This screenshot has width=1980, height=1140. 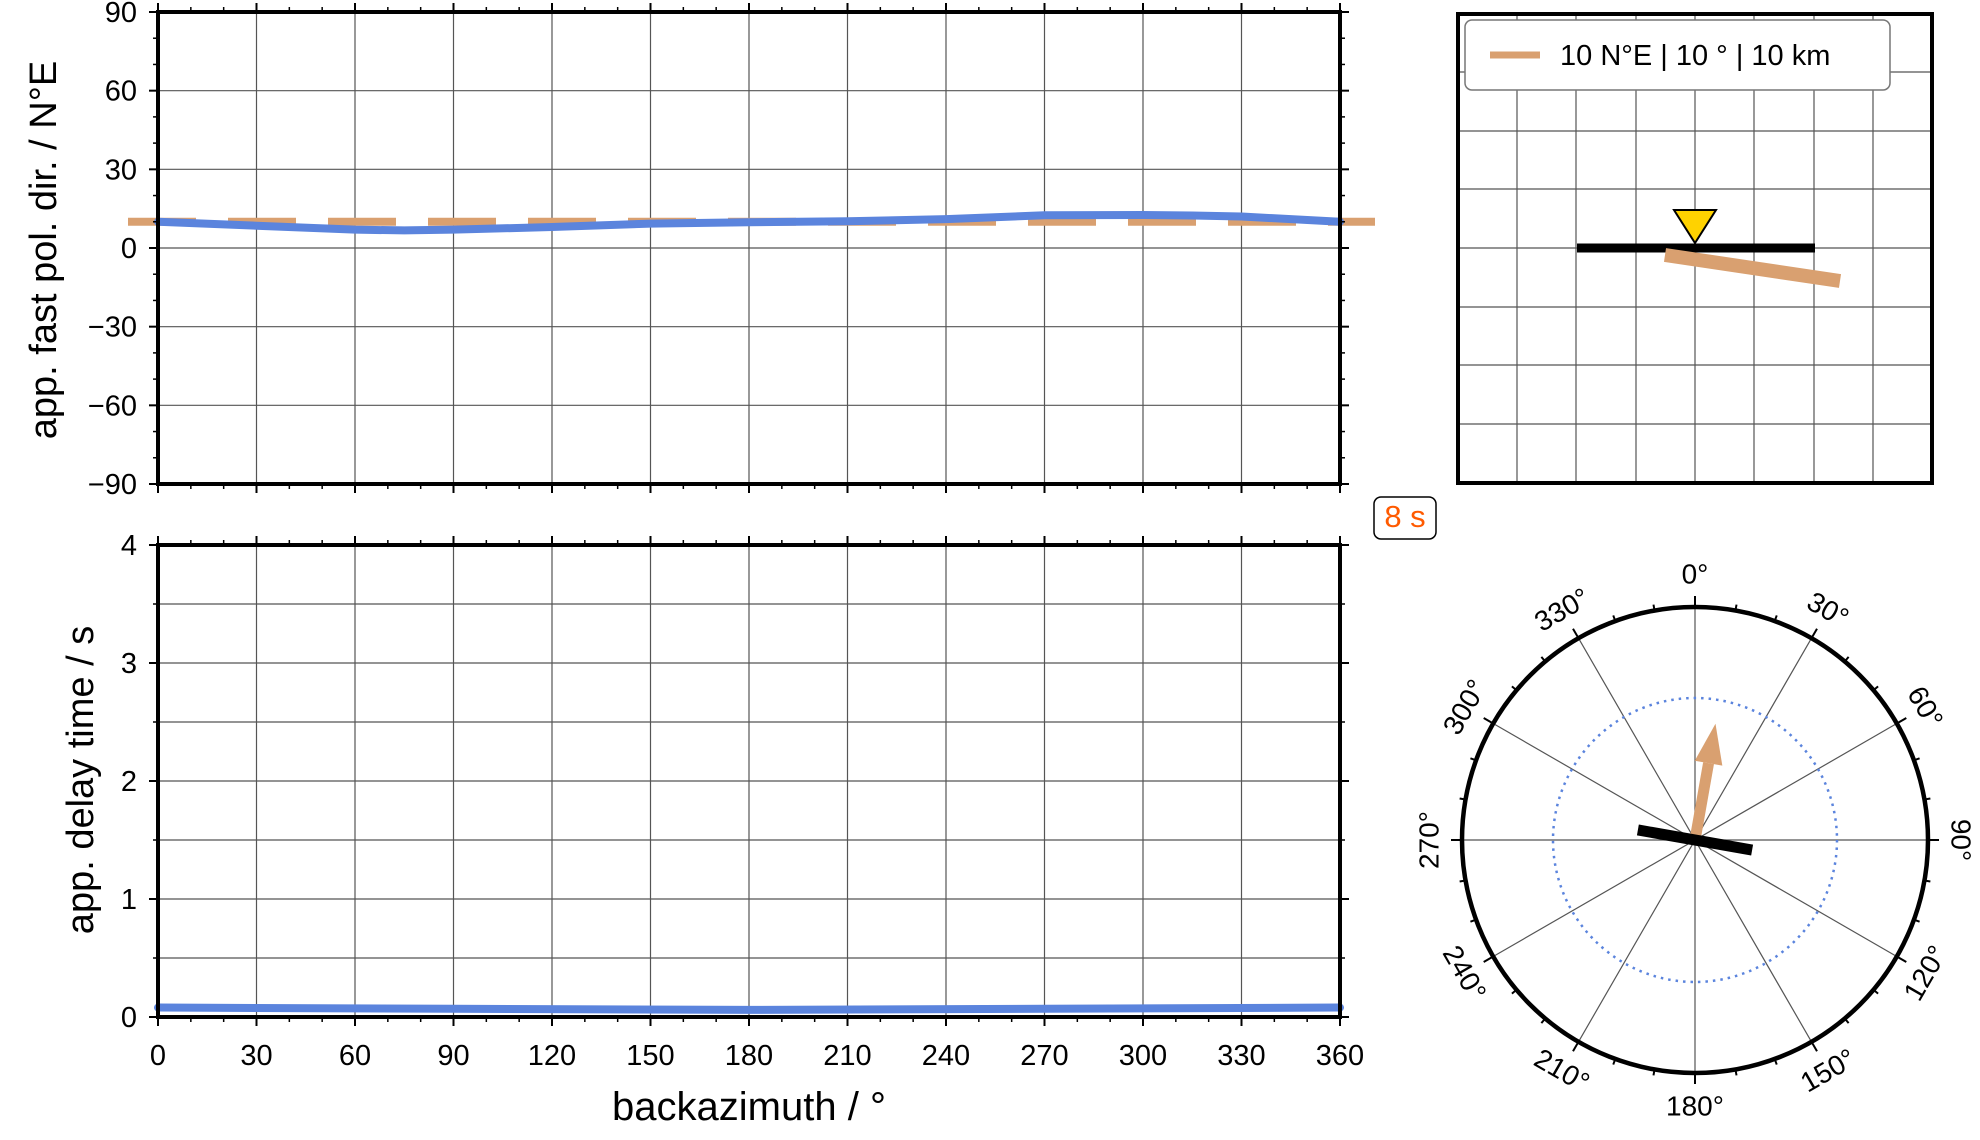 I want to click on rose-angle-label: 0°, so click(x=1695, y=574).